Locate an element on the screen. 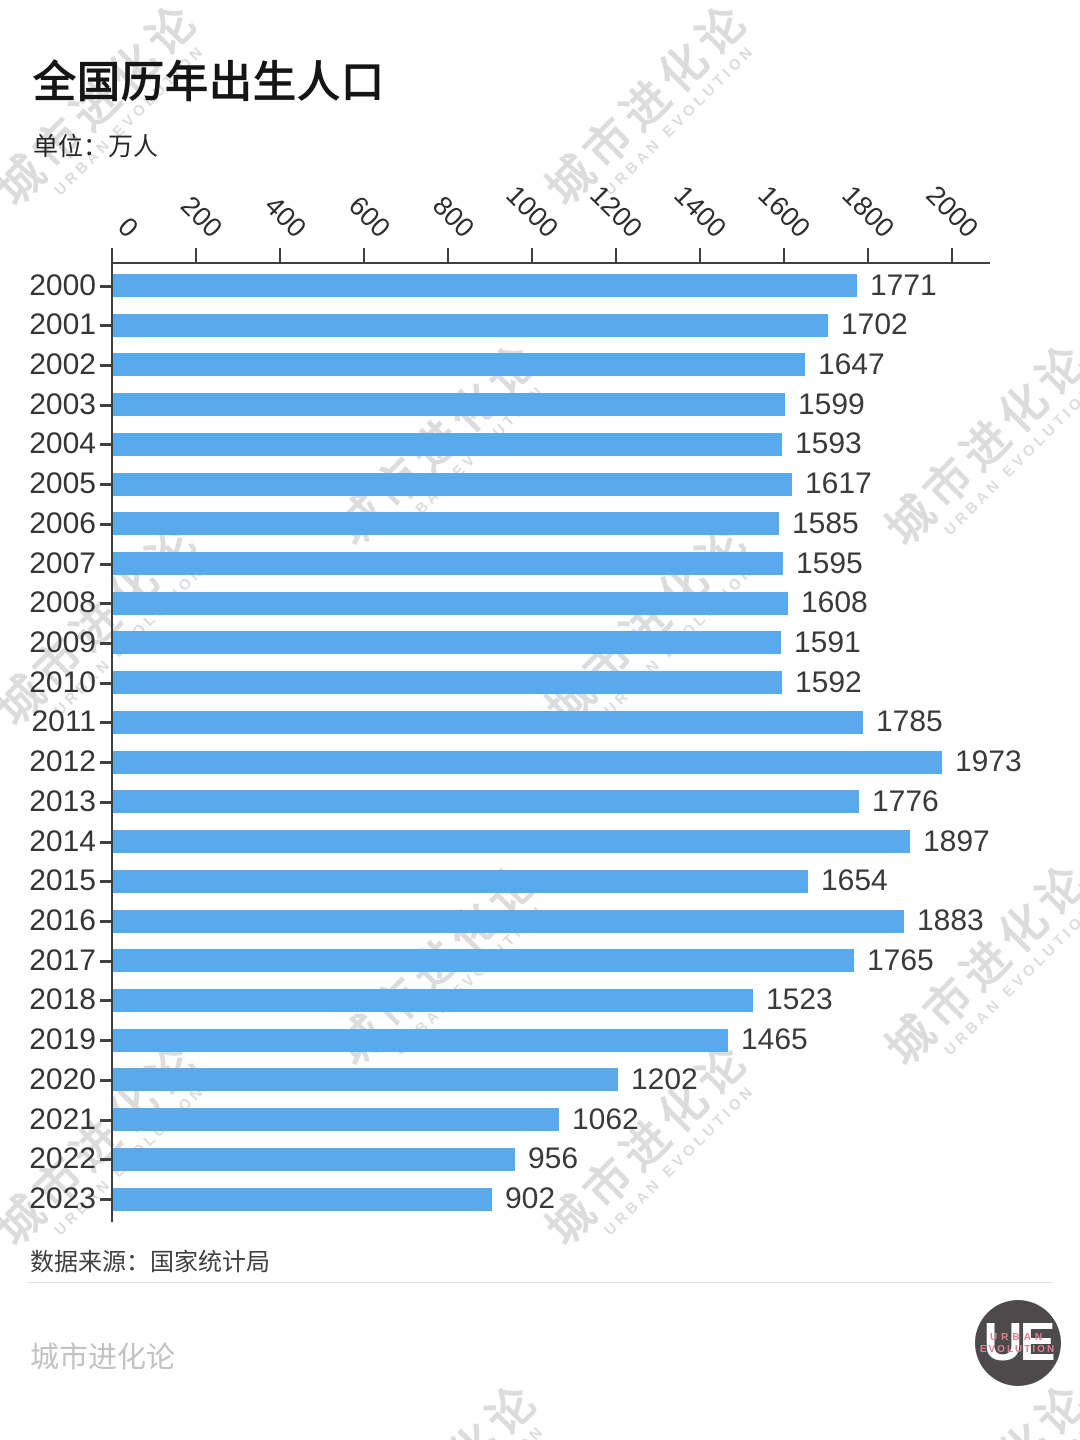  year-label: 2022 is located at coordinates (62, 1159).